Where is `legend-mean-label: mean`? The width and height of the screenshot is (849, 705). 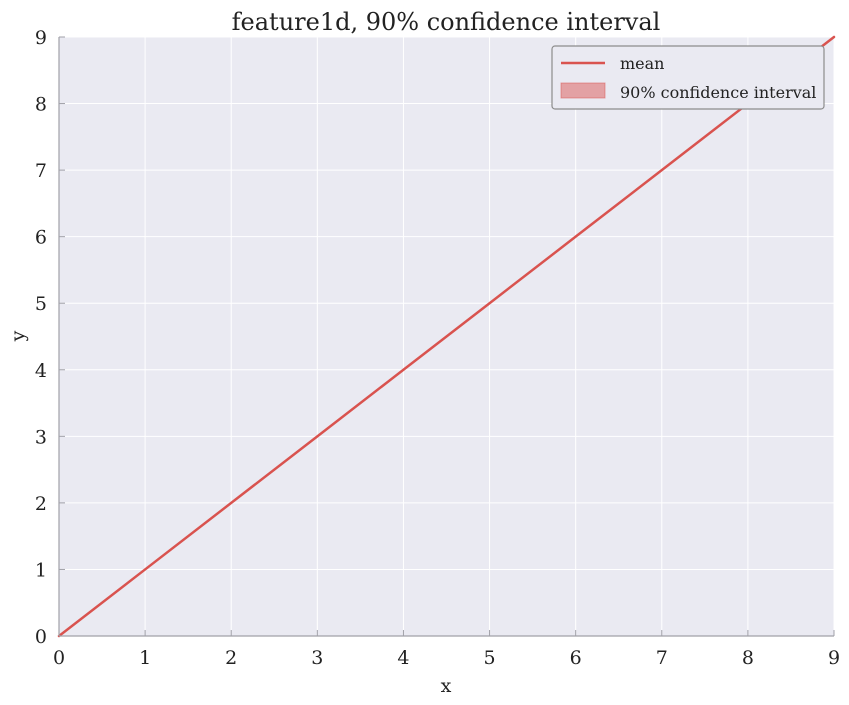 legend-mean-label: mean is located at coordinates (642, 63).